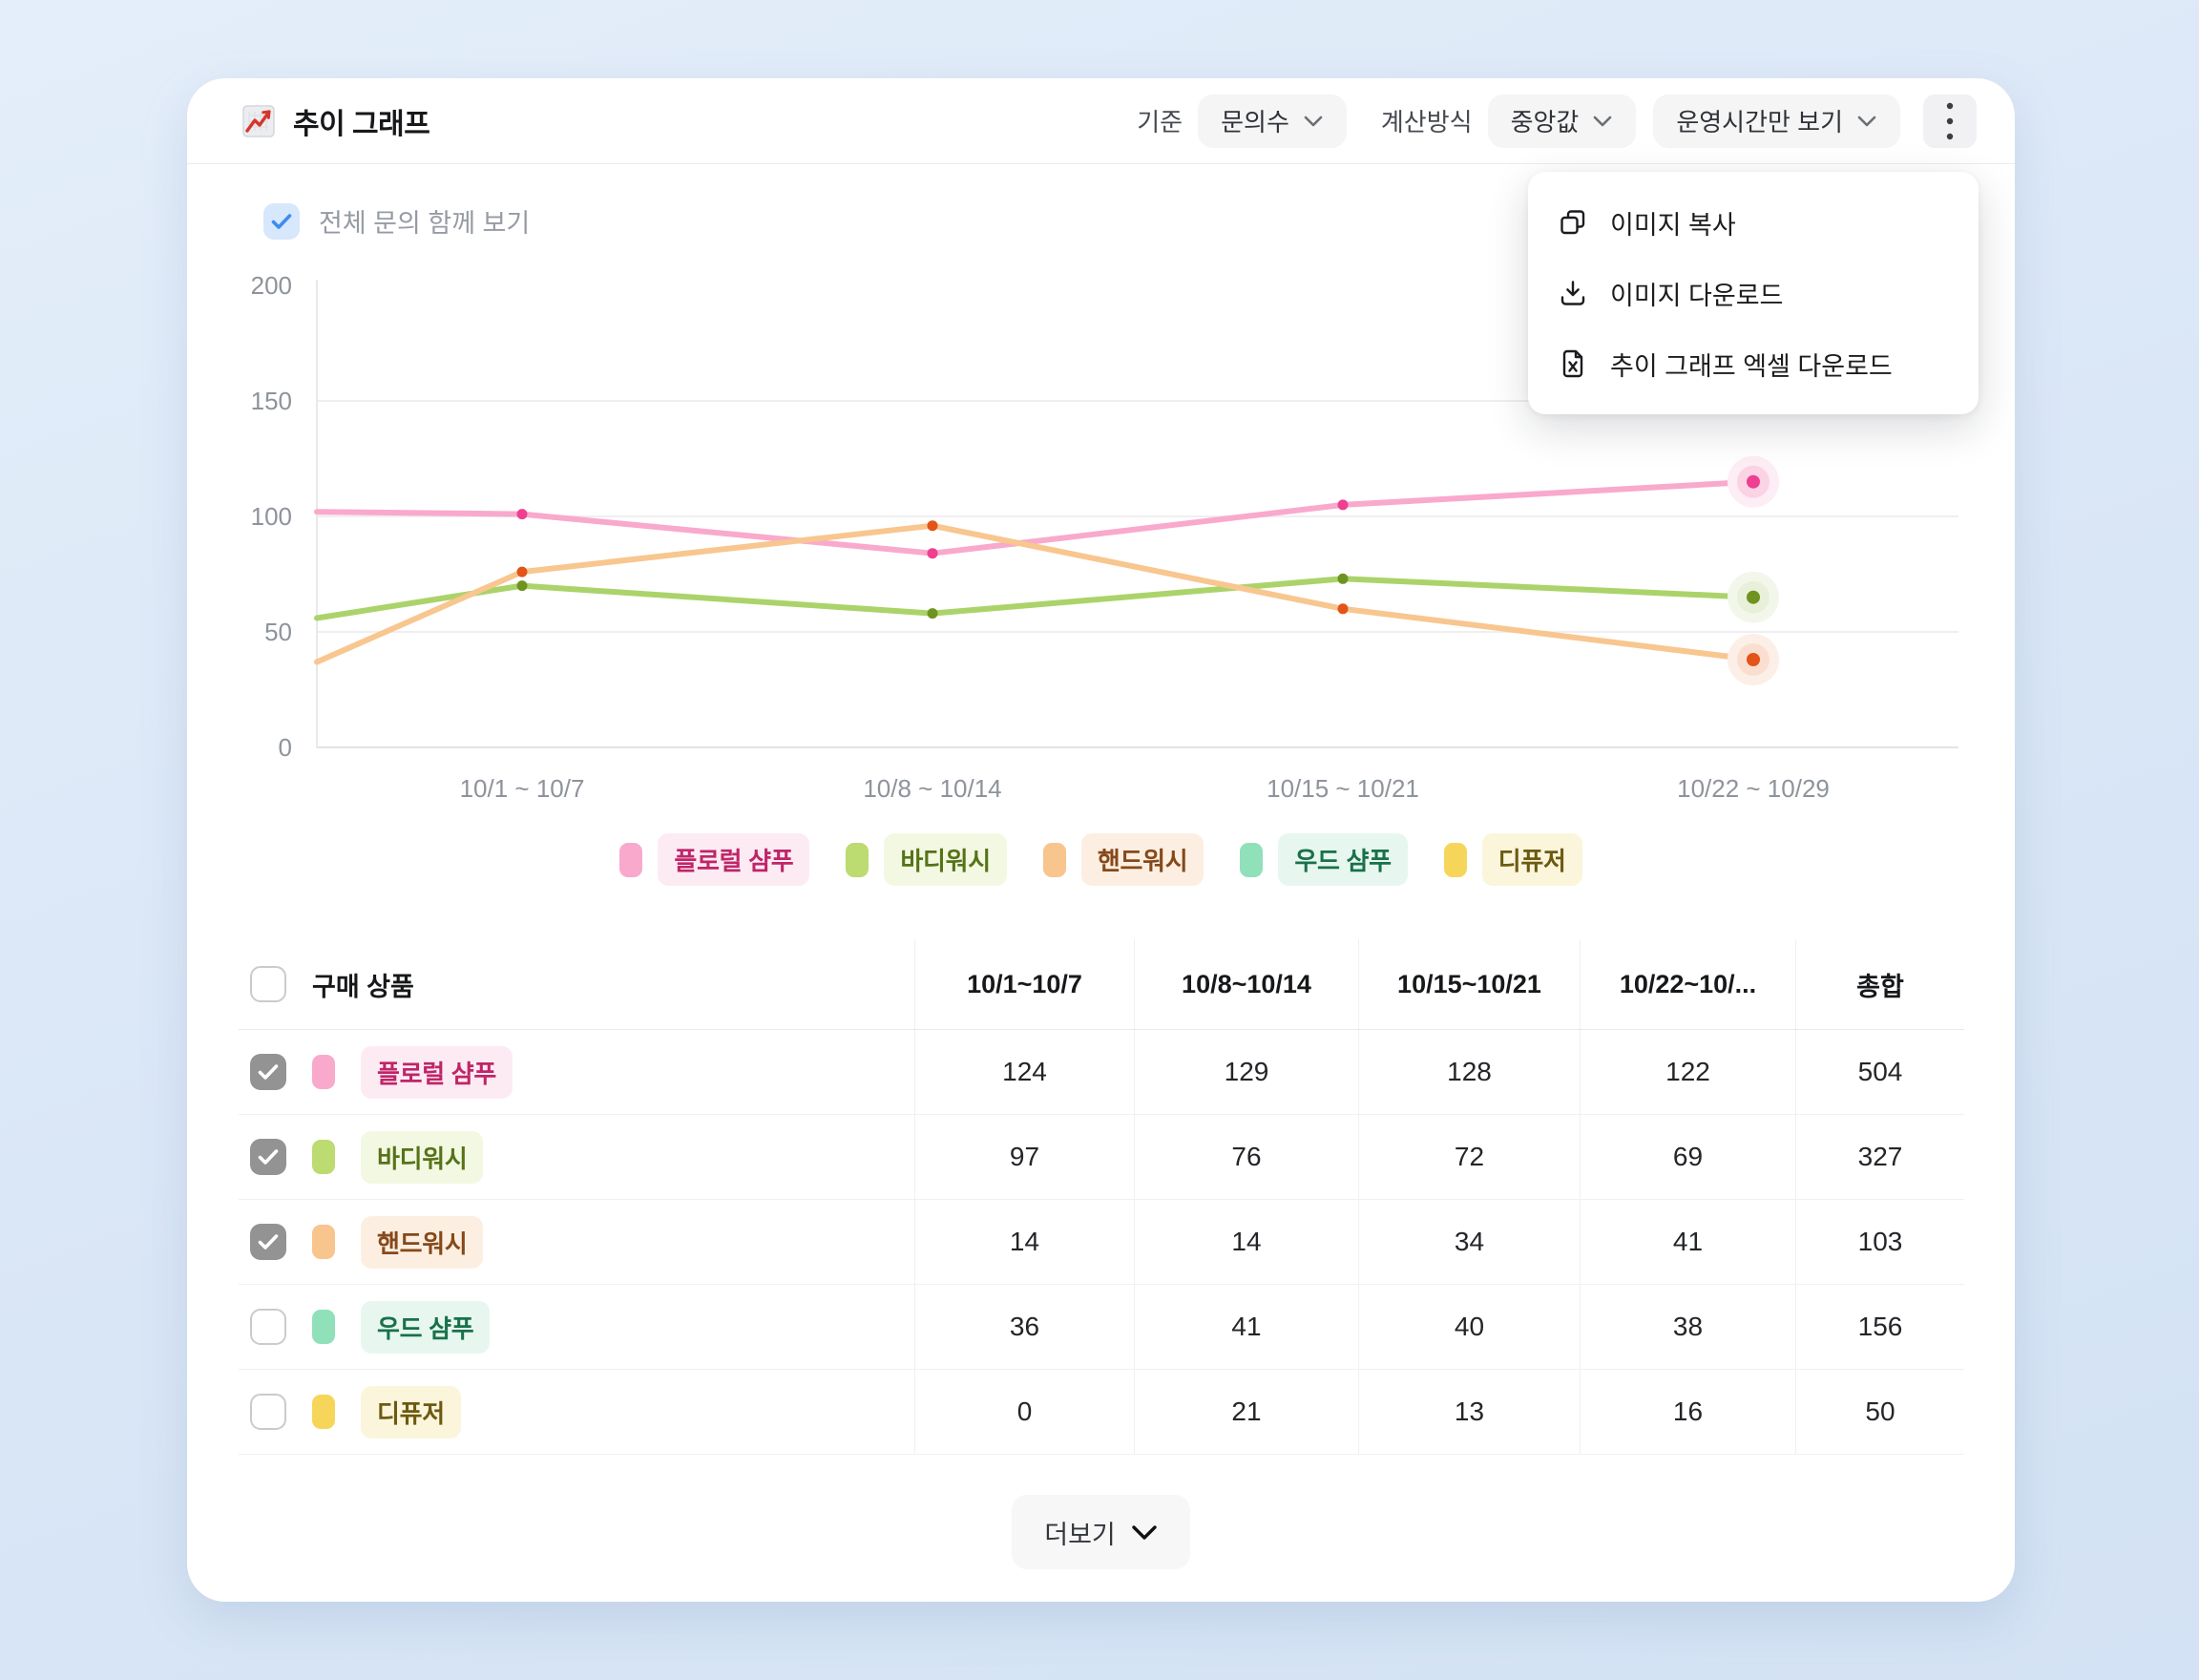 Image resolution: width=2199 pixels, height=1680 pixels. What do you see at coordinates (1753, 293) in the screenshot?
I see `menu-item-download-image: 이미지 다운로드` at bounding box center [1753, 293].